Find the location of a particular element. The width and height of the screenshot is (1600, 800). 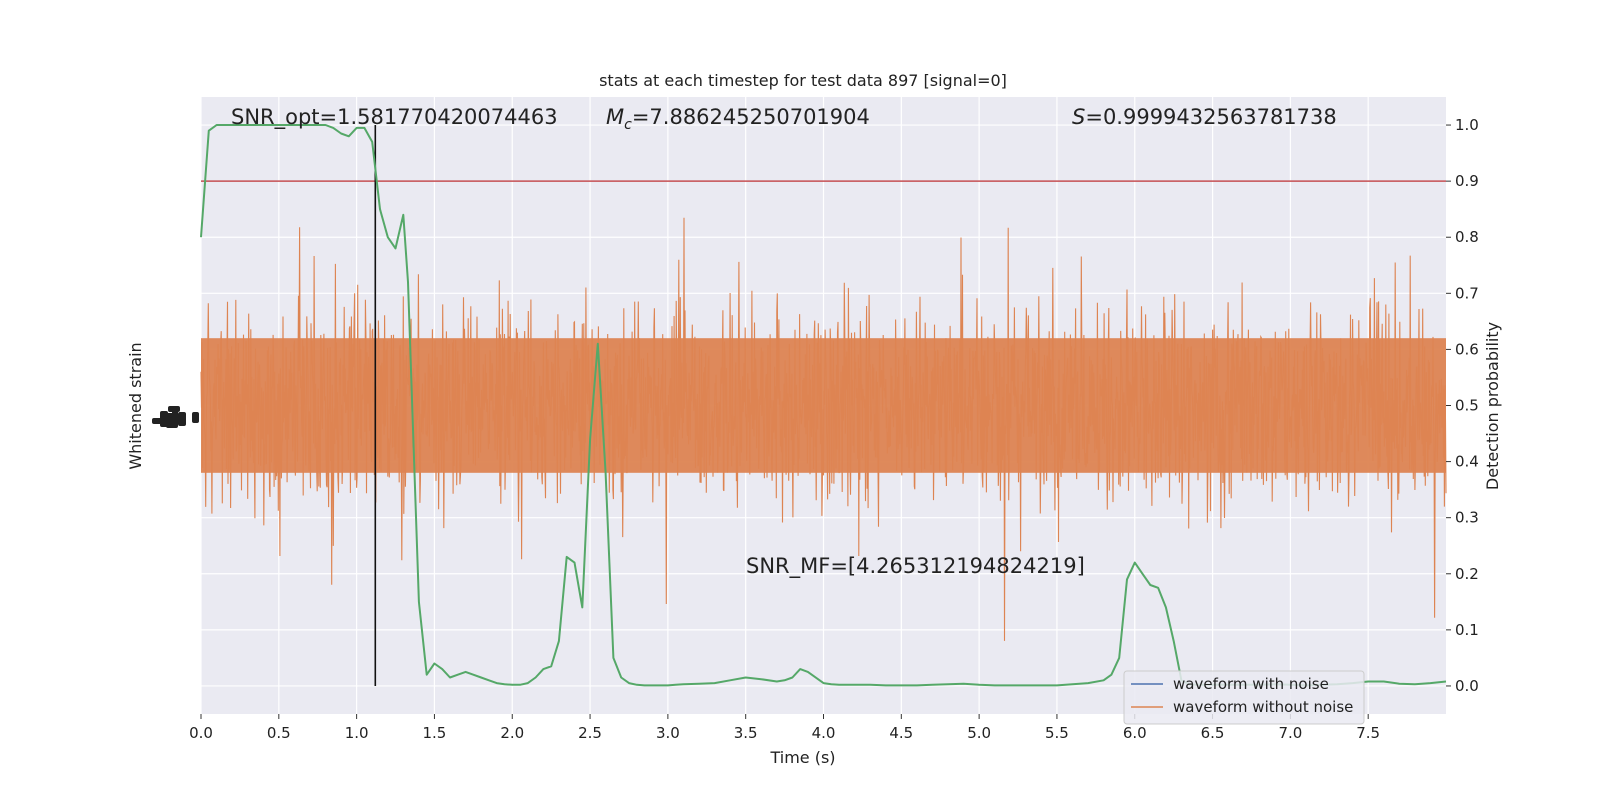

x-tick-label: 7.5 is located at coordinates (1368, 733).